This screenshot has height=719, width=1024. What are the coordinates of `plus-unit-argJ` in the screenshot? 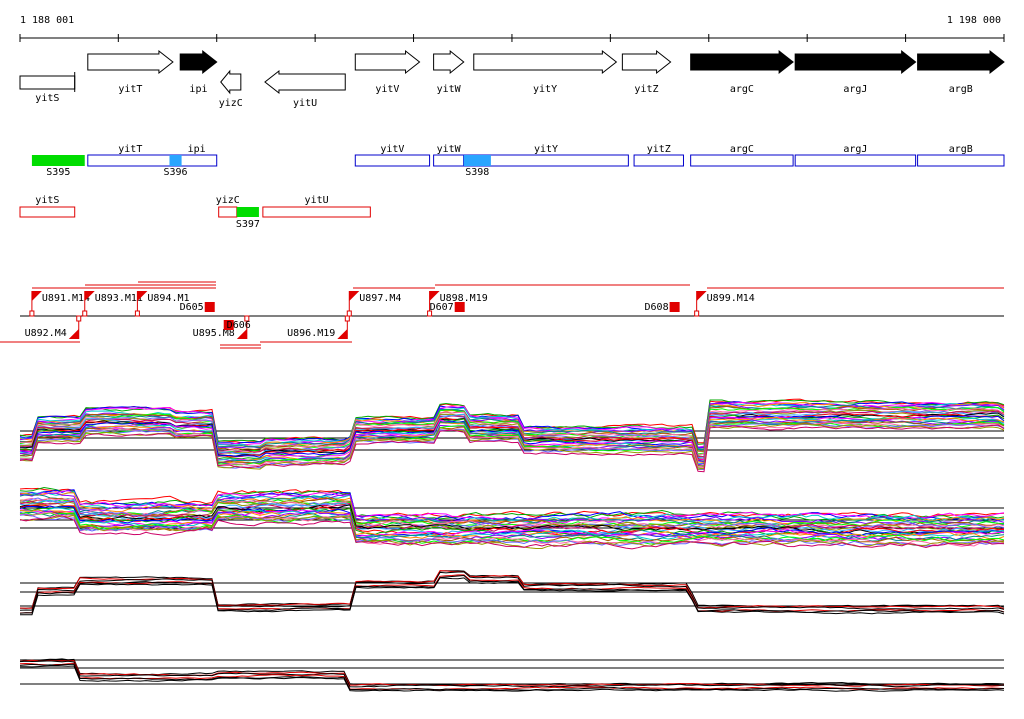 It's located at (855, 160).